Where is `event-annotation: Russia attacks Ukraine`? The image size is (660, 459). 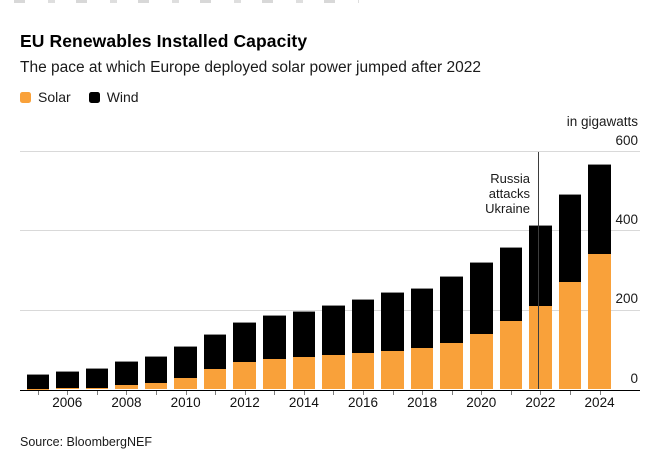
event-annotation: Russia attacks Ukraine is located at coordinates (507, 194).